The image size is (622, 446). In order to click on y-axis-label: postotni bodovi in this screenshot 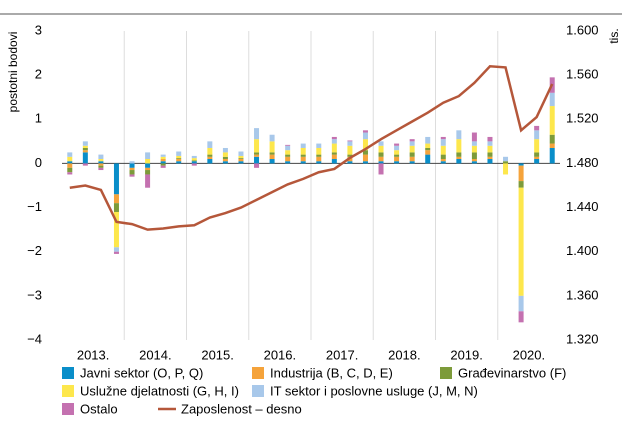, I will do `click(13, 72)`.